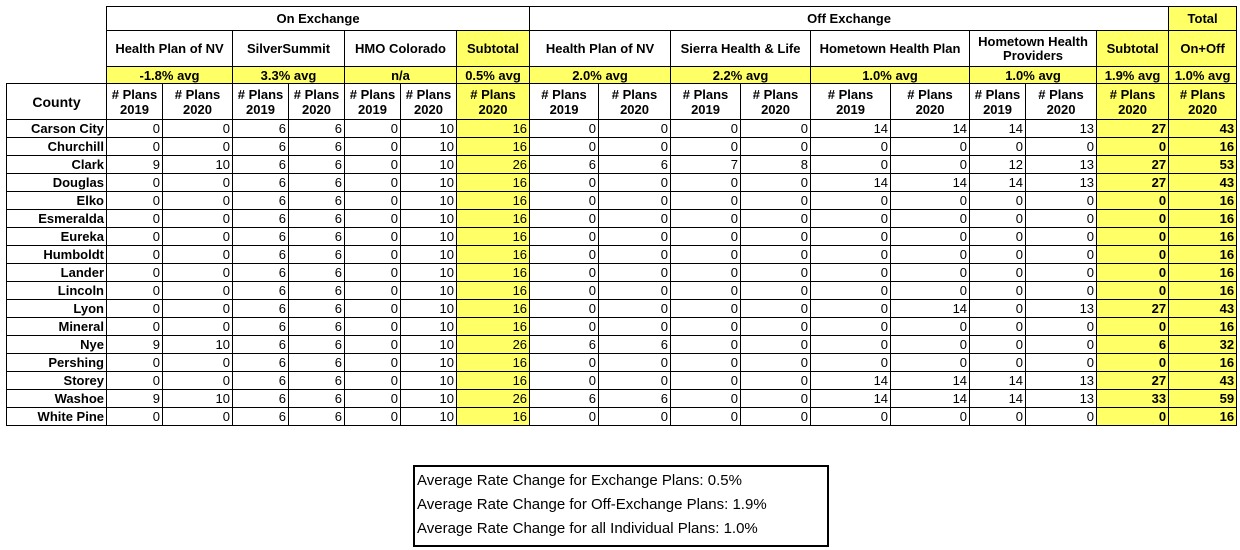 The image size is (1240, 550). I want to click on plan-header: On+Off, so click(1203, 48).